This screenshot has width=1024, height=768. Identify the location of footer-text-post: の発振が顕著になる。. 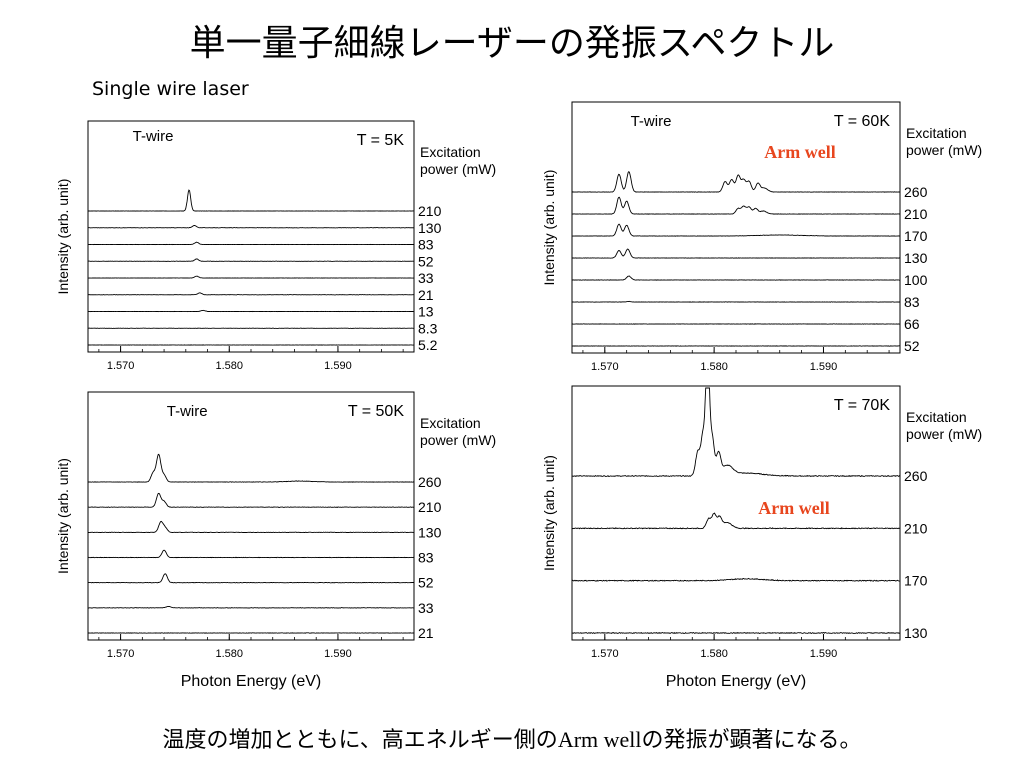
(751, 740).